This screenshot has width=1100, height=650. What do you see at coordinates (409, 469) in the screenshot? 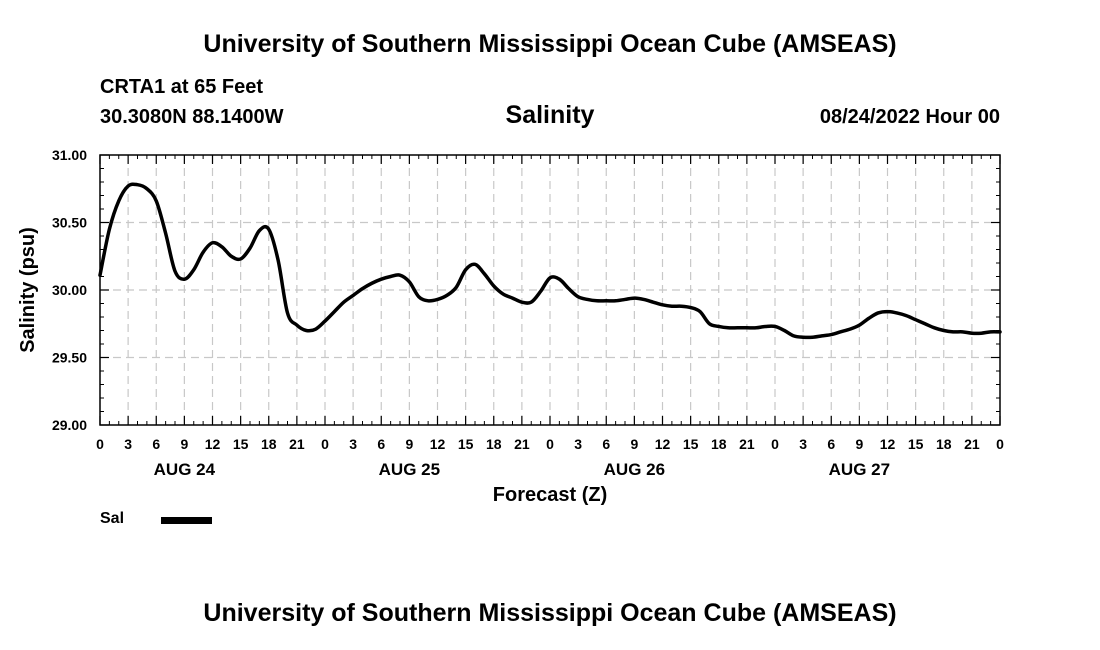
I see `date-label: AUG 25` at bounding box center [409, 469].